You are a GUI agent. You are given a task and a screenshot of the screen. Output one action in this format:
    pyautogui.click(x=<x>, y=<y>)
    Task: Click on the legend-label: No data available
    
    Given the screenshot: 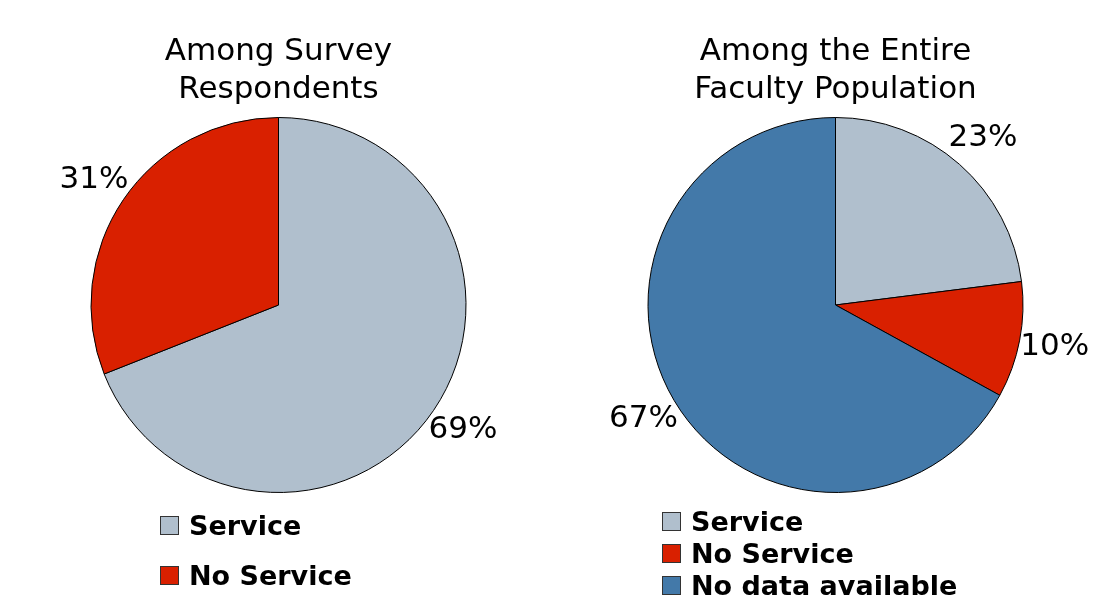 What is the action you would take?
    pyautogui.click(x=824, y=585)
    